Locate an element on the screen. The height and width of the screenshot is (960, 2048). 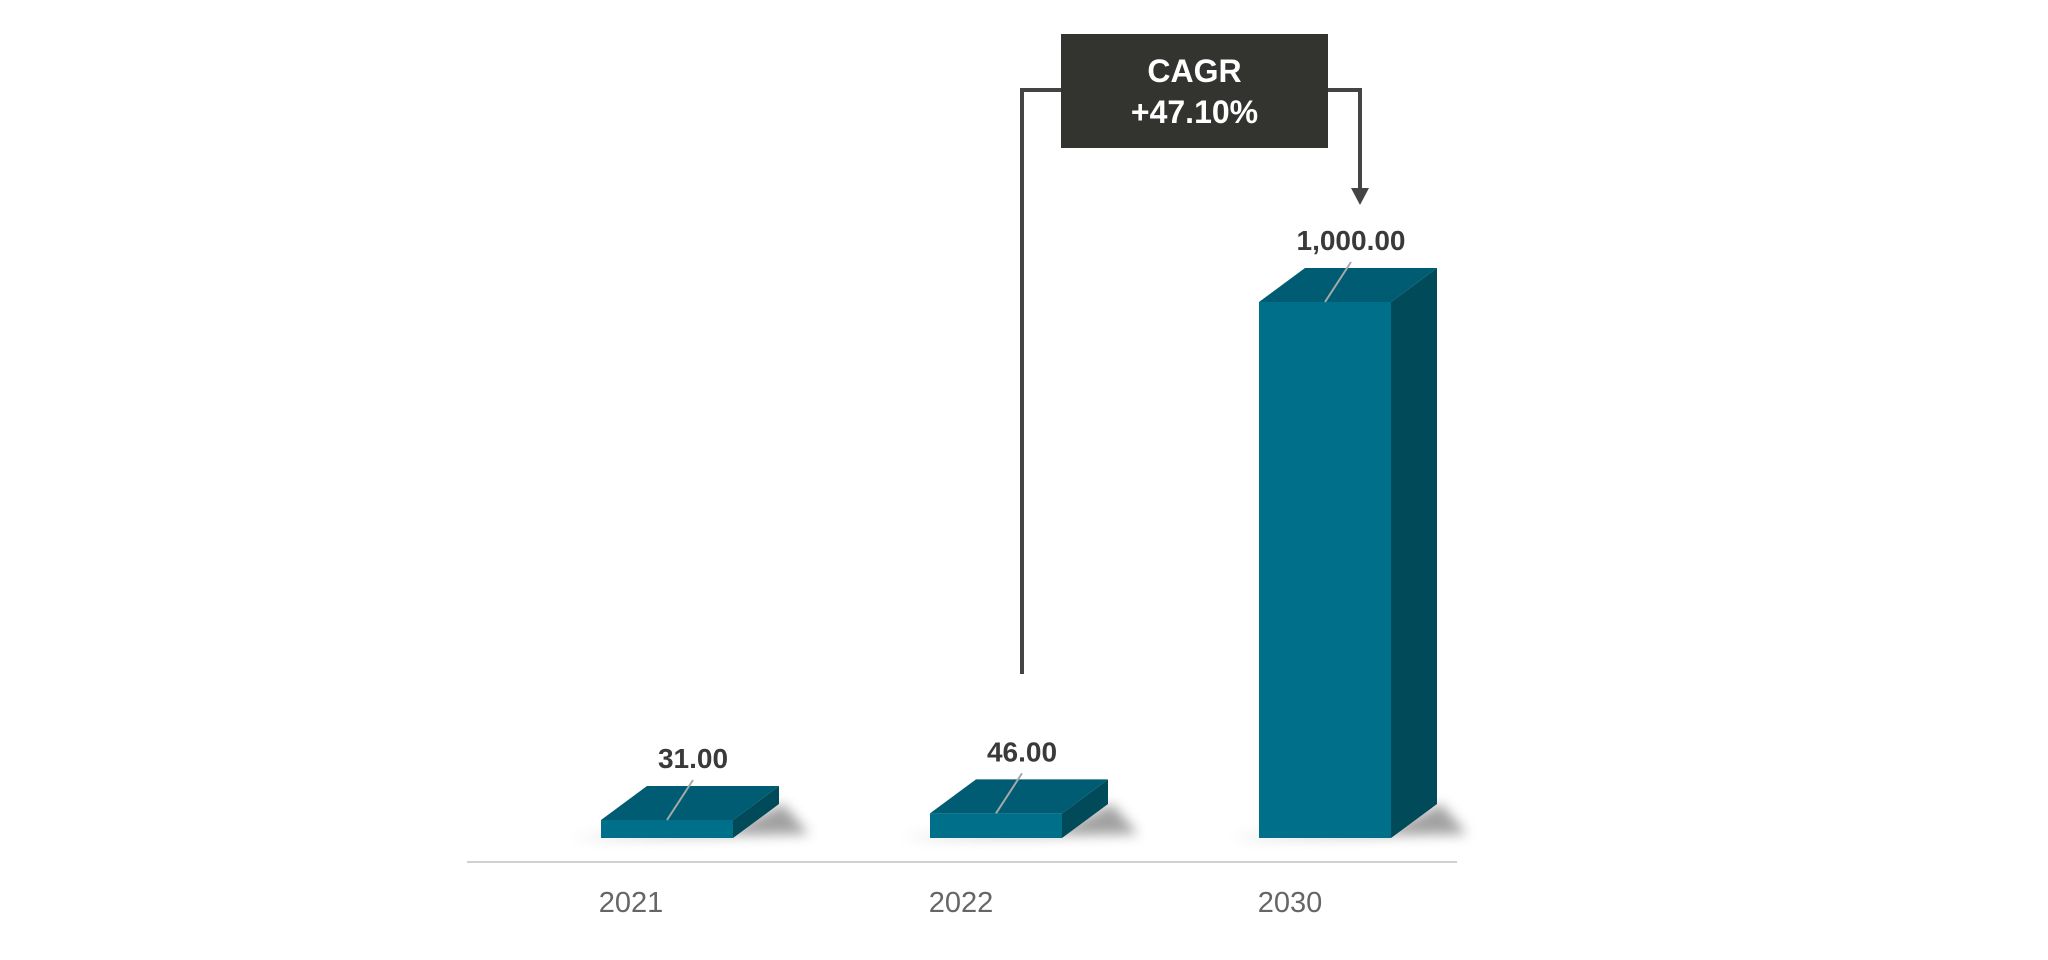
data-label: 46.00 is located at coordinates (1022, 751).